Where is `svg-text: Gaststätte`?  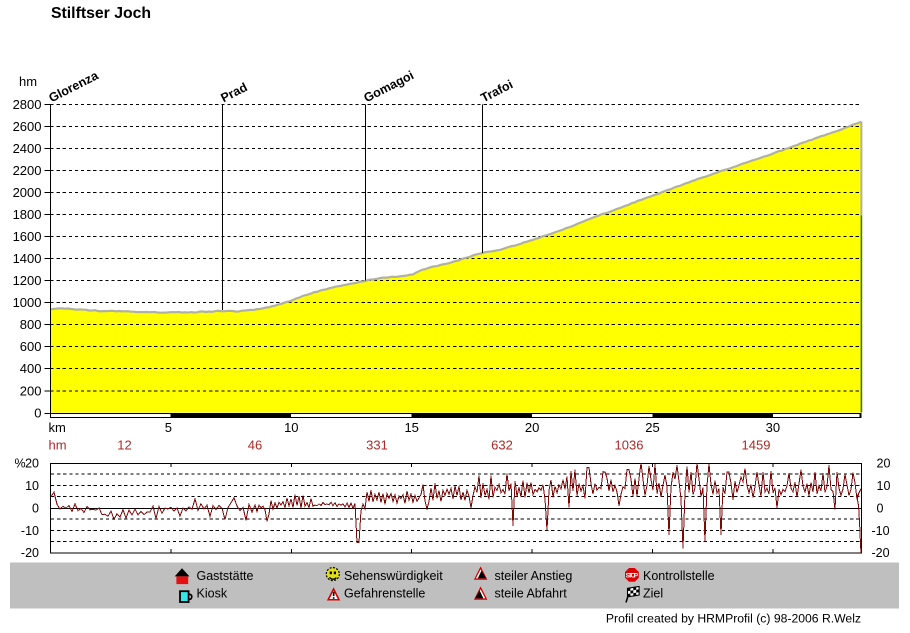
svg-text: Gaststätte is located at coordinates (225, 576).